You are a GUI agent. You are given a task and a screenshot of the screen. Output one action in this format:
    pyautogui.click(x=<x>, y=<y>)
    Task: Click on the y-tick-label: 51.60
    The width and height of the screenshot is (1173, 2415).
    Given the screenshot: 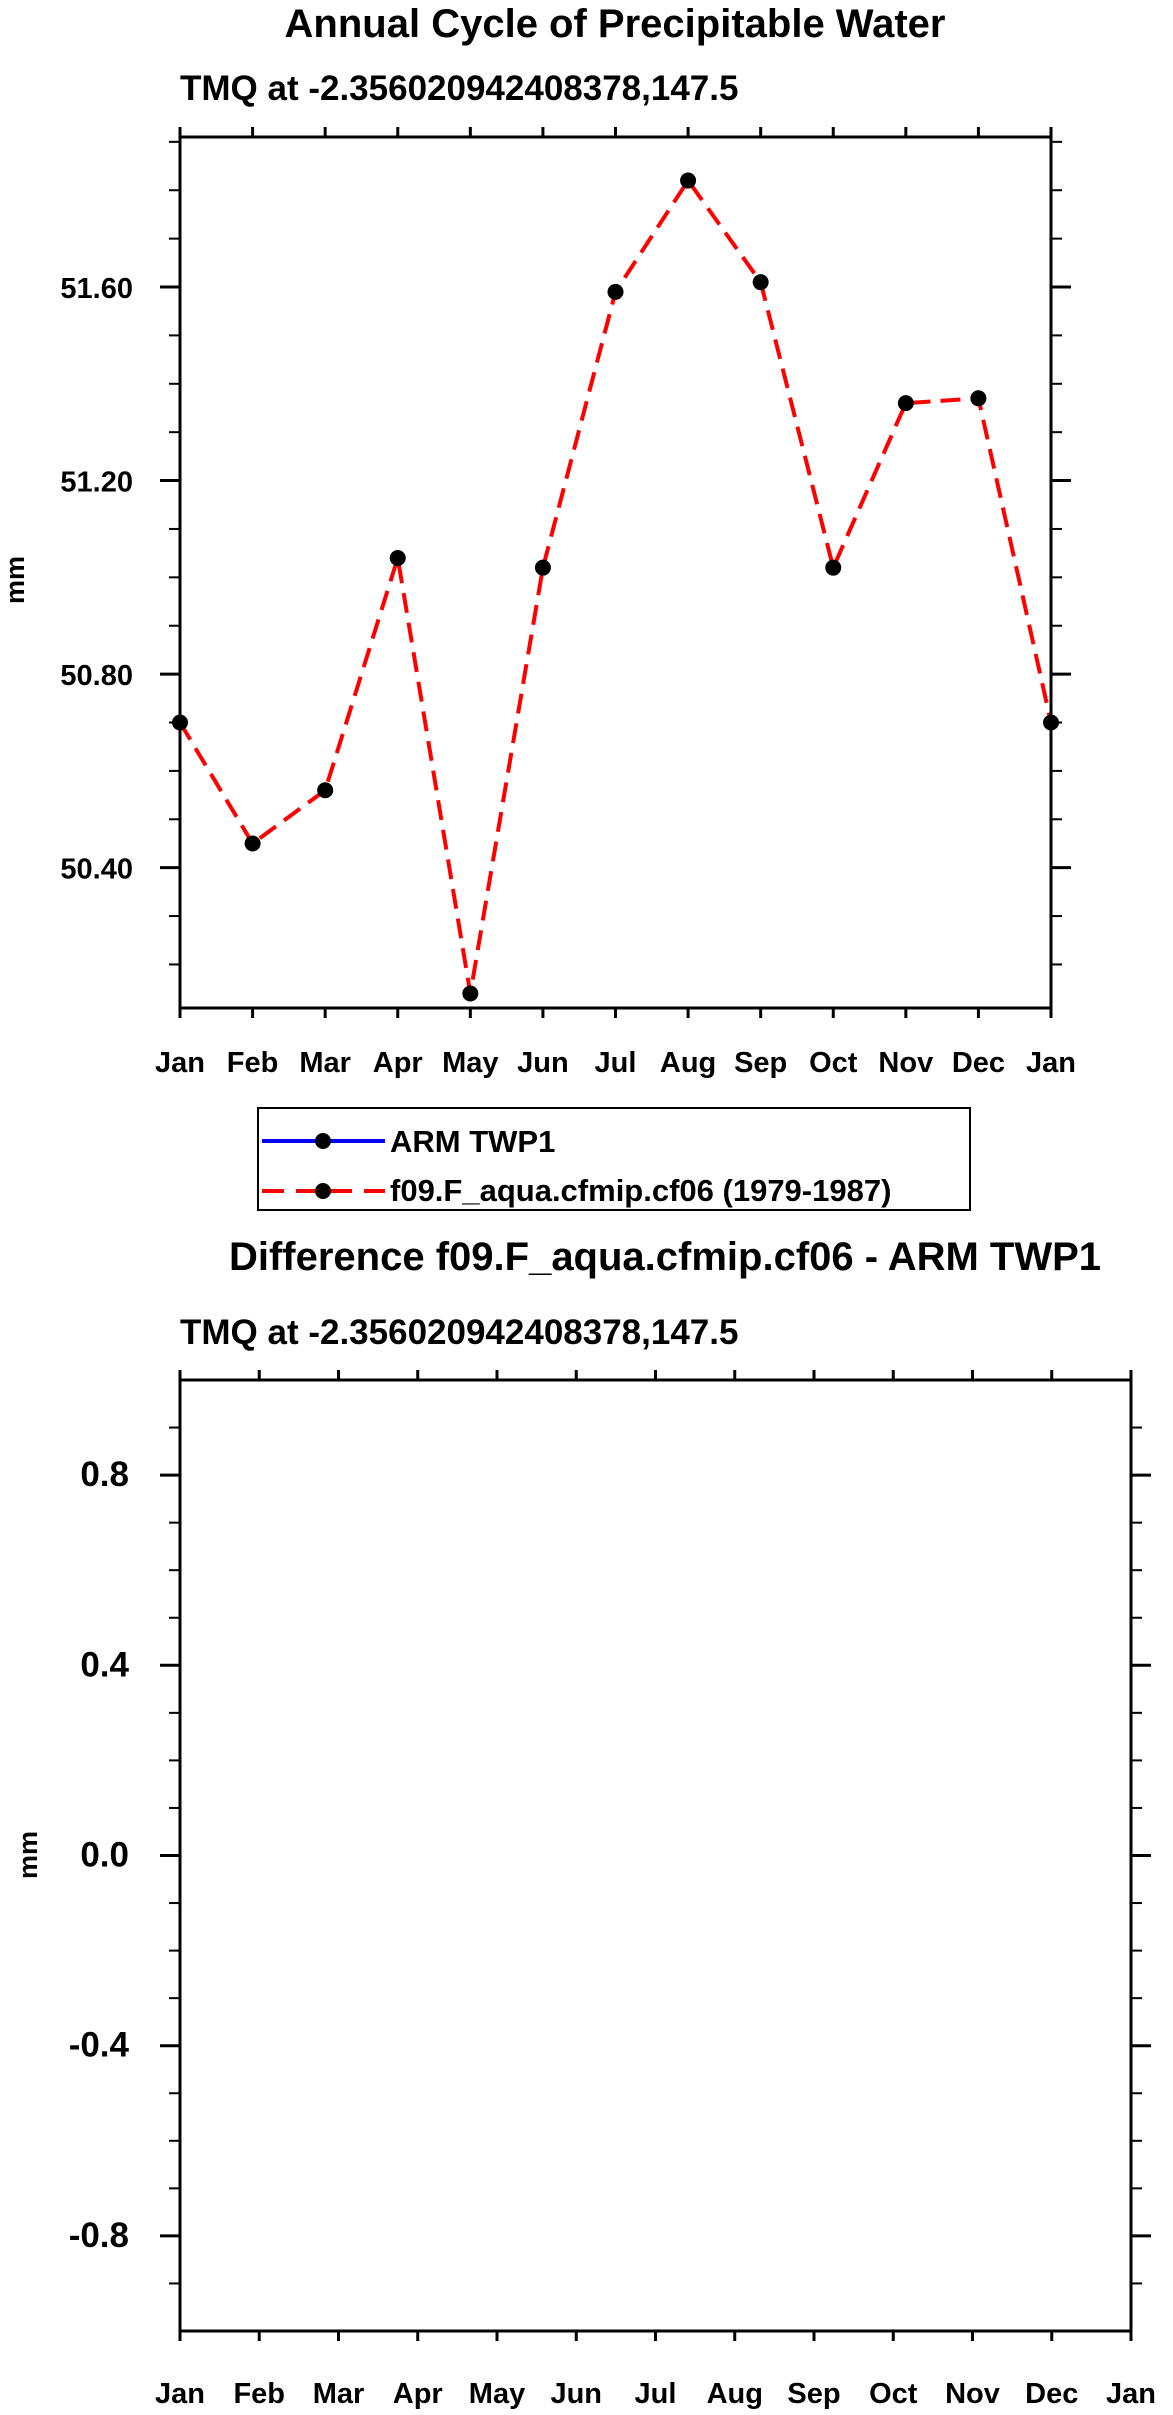 What is the action you would take?
    pyautogui.click(x=96, y=289)
    